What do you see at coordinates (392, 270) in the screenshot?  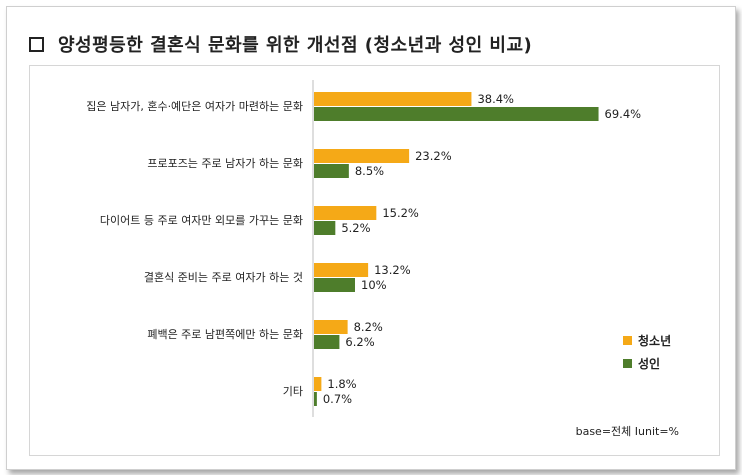 I see `value-label: 13.2%` at bounding box center [392, 270].